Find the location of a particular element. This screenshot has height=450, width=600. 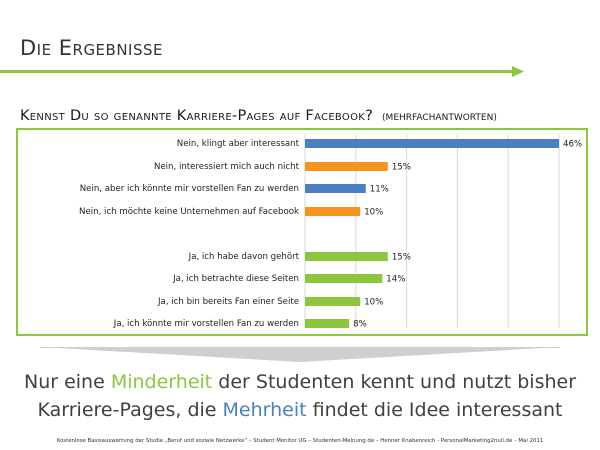

grey-down-arrow is located at coordinates (300, 354).